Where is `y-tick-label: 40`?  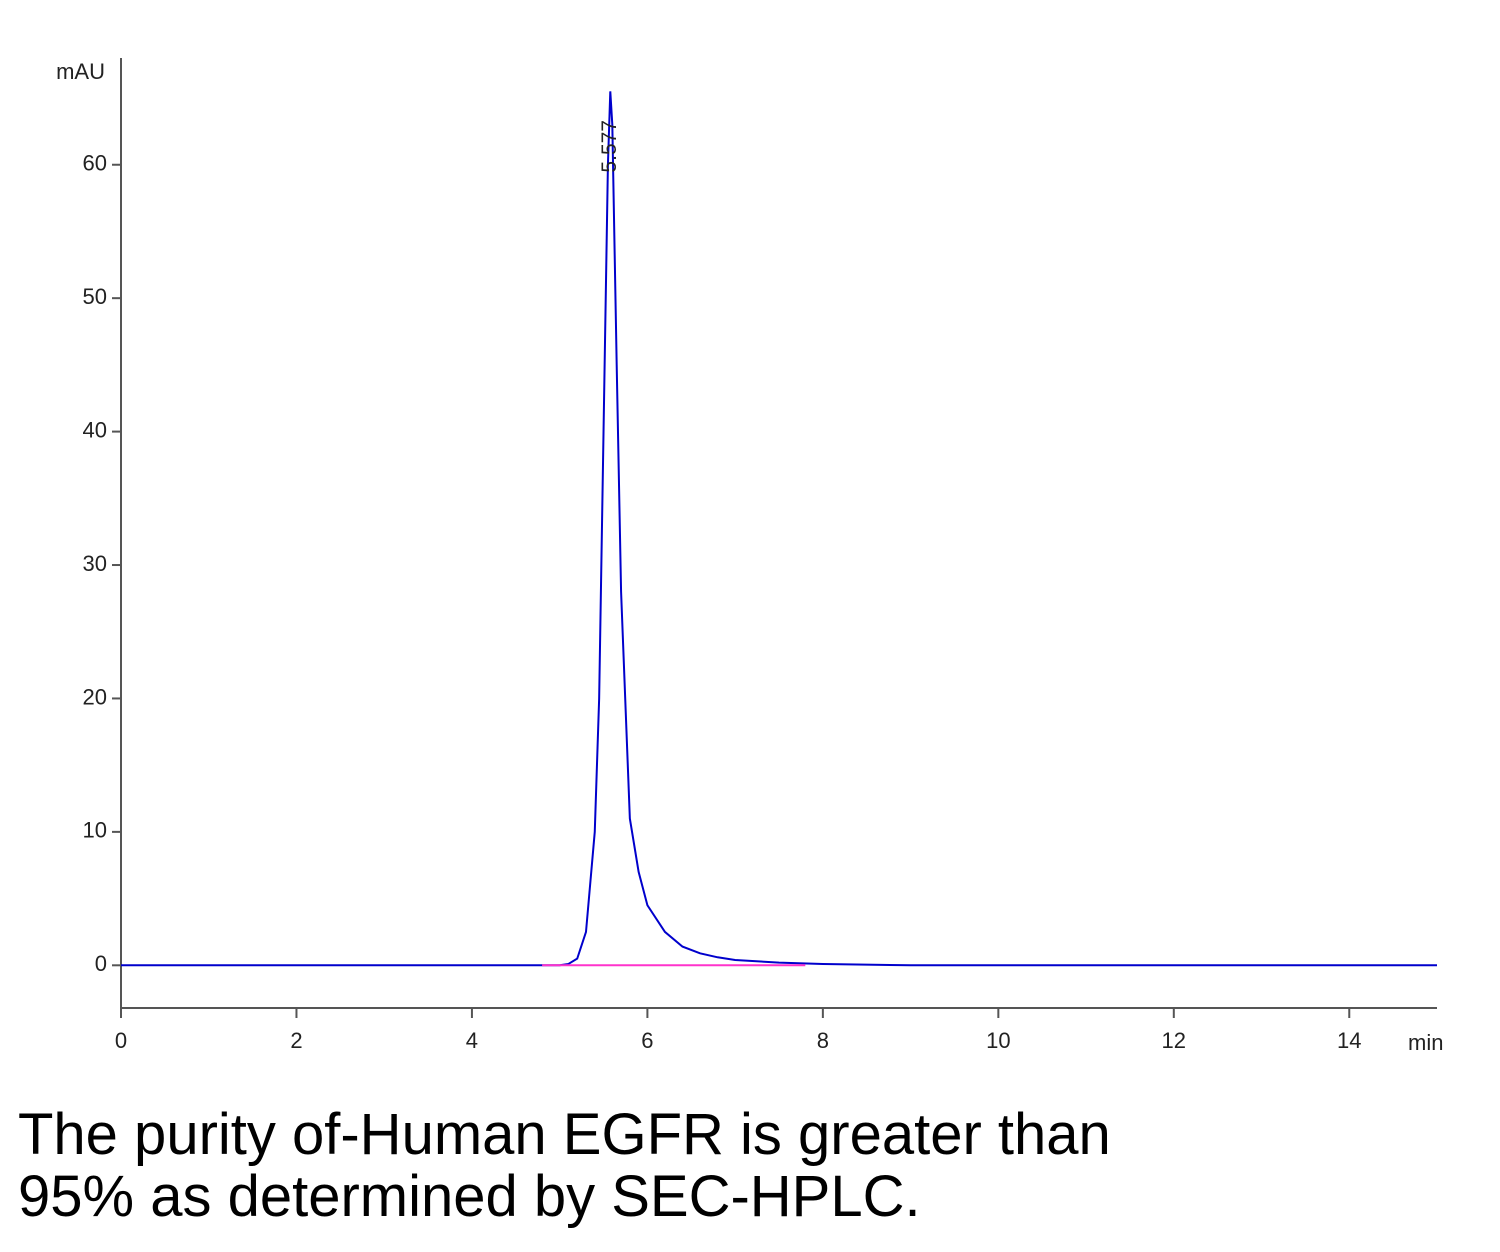
y-tick-label: 40 is located at coordinates (95, 429).